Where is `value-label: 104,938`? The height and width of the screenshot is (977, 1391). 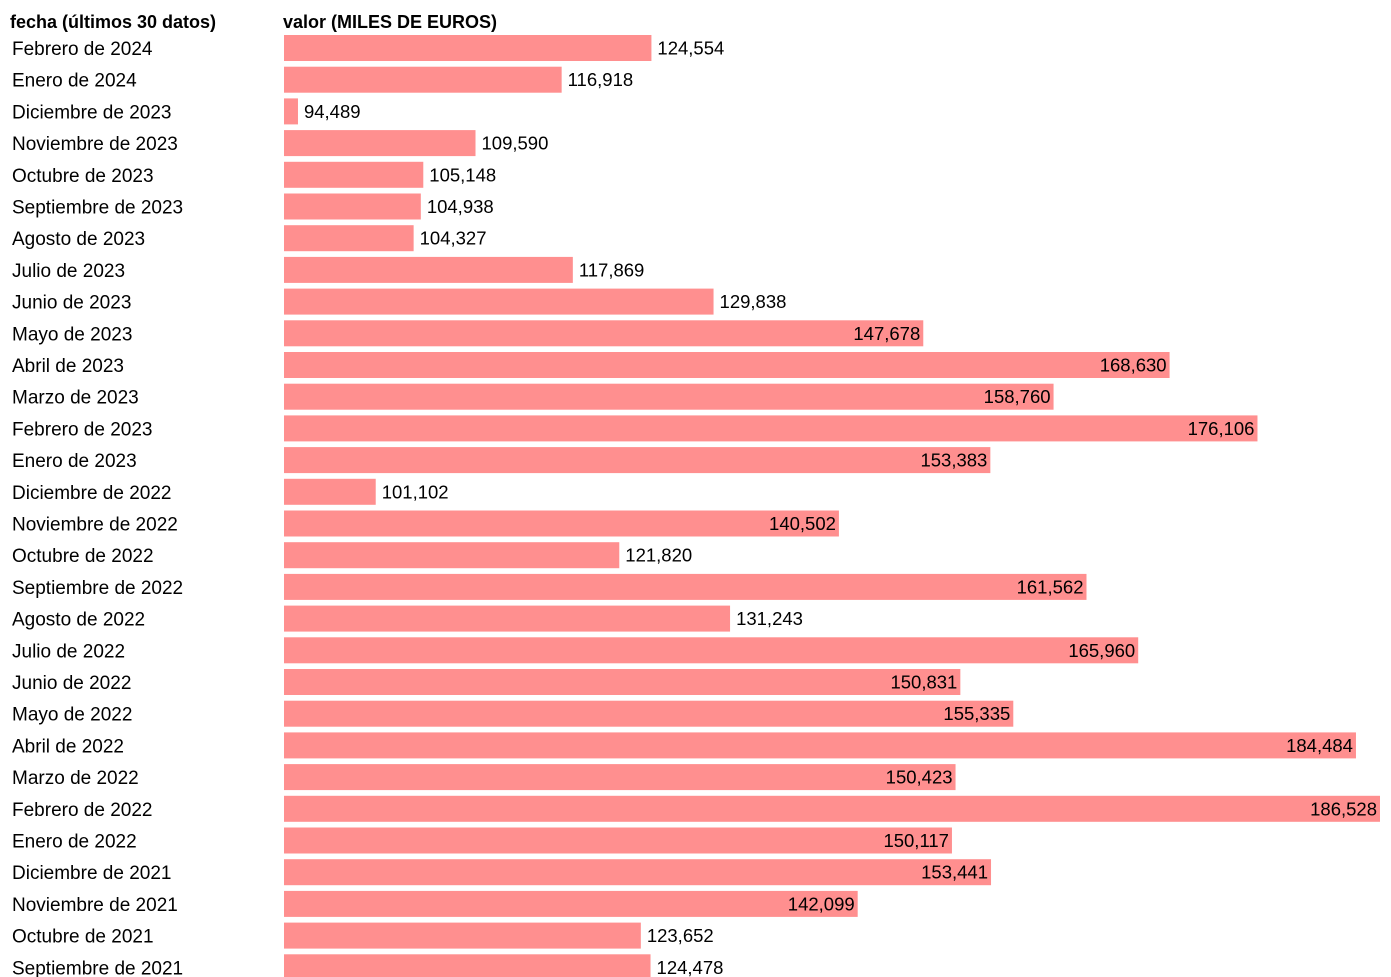
value-label: 104,938 is located at coordinates (460, 206).